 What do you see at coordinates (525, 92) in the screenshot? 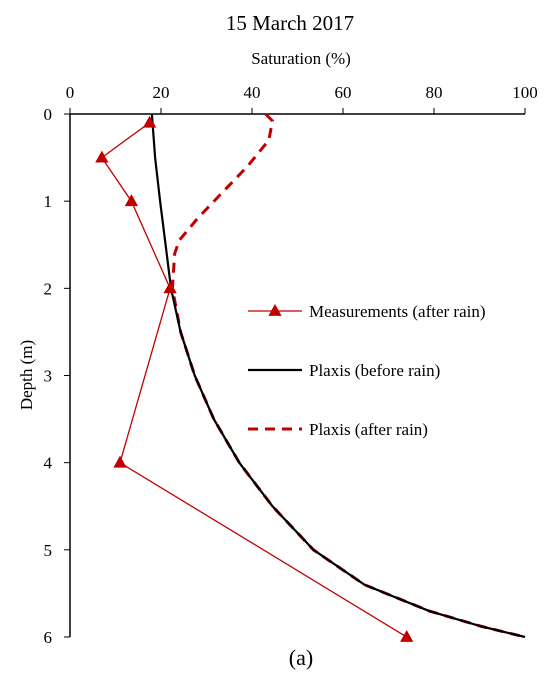
I see `x-tick-label: 100` at bounding box center [525, 92].